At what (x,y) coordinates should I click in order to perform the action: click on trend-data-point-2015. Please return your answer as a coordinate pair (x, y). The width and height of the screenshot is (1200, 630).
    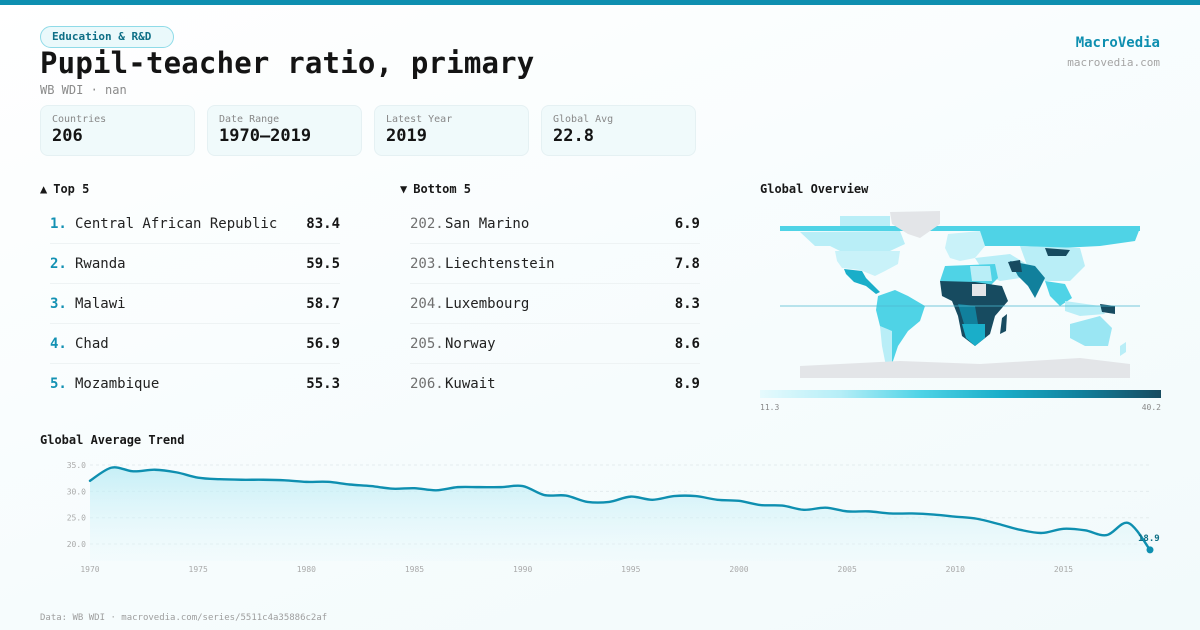
    Looking at the image, I should click on (1063, 529).